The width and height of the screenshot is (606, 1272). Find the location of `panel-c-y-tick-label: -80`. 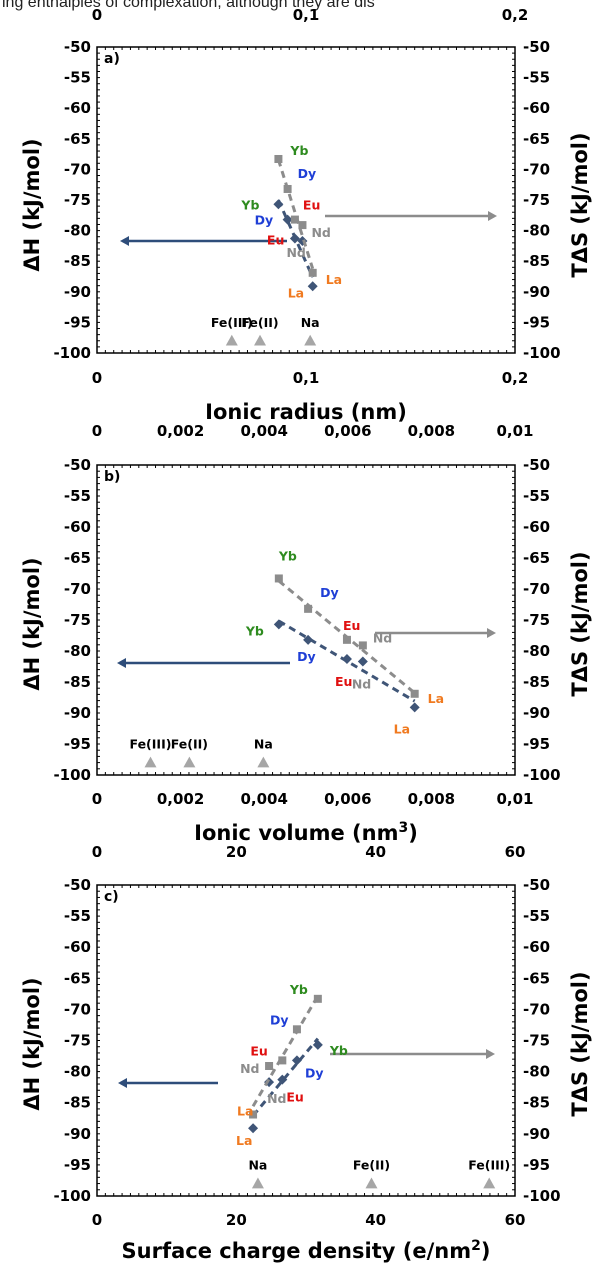

panel-c-y-tick-label: -80 is located at coordinates (77, 1072).